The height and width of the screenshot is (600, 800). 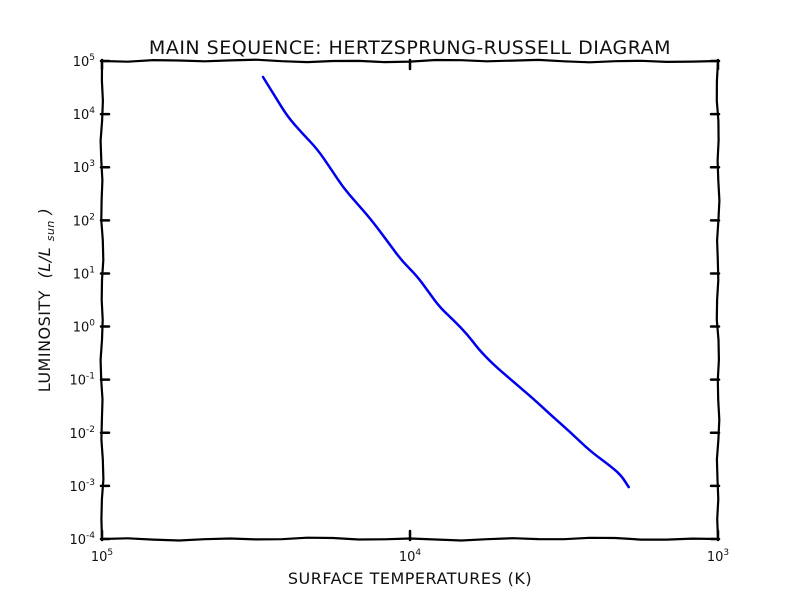 I want to click on y-tick-label: 10⁻¹, so click(x=82, y=380).